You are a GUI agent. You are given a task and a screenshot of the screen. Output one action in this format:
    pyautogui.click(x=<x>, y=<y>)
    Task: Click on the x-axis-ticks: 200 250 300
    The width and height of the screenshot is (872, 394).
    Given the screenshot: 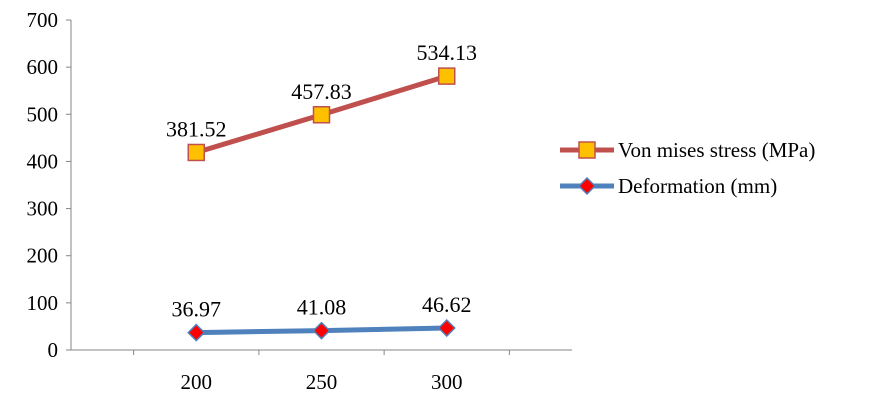 What is the action you would take?
    pyautogui.click(x=321, y=372)
    